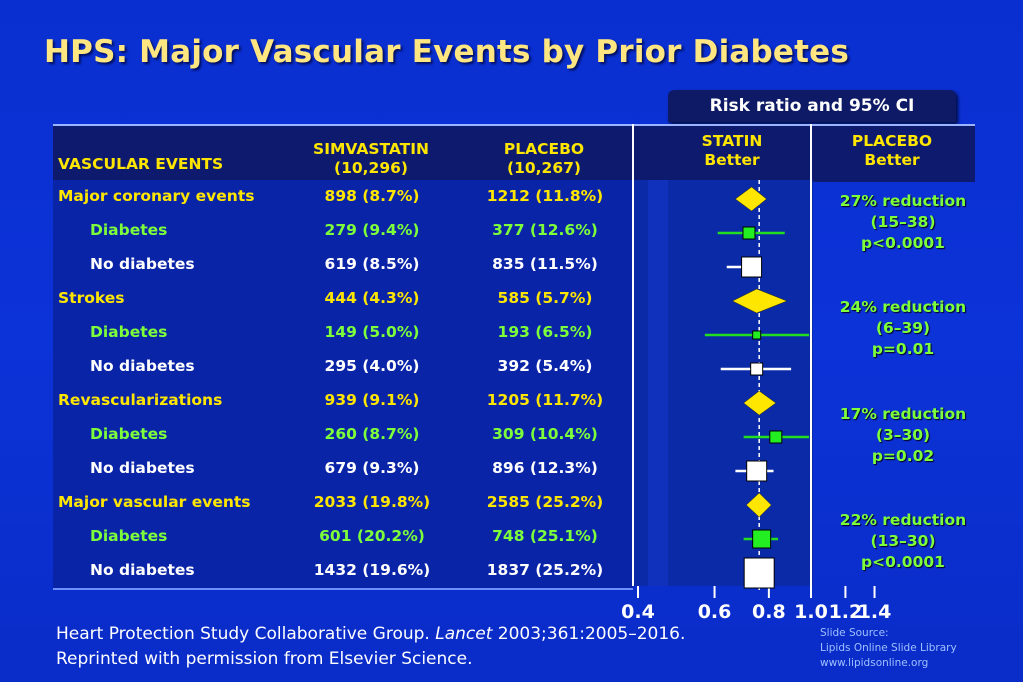 Image resolution: width=1023 pixels, height=682 pixels. Describe the element at coordinates (903, 541) in the screenshot. I see `annotation-major-vascular: 22% reduction (13–30) p<0.0001` at that location.